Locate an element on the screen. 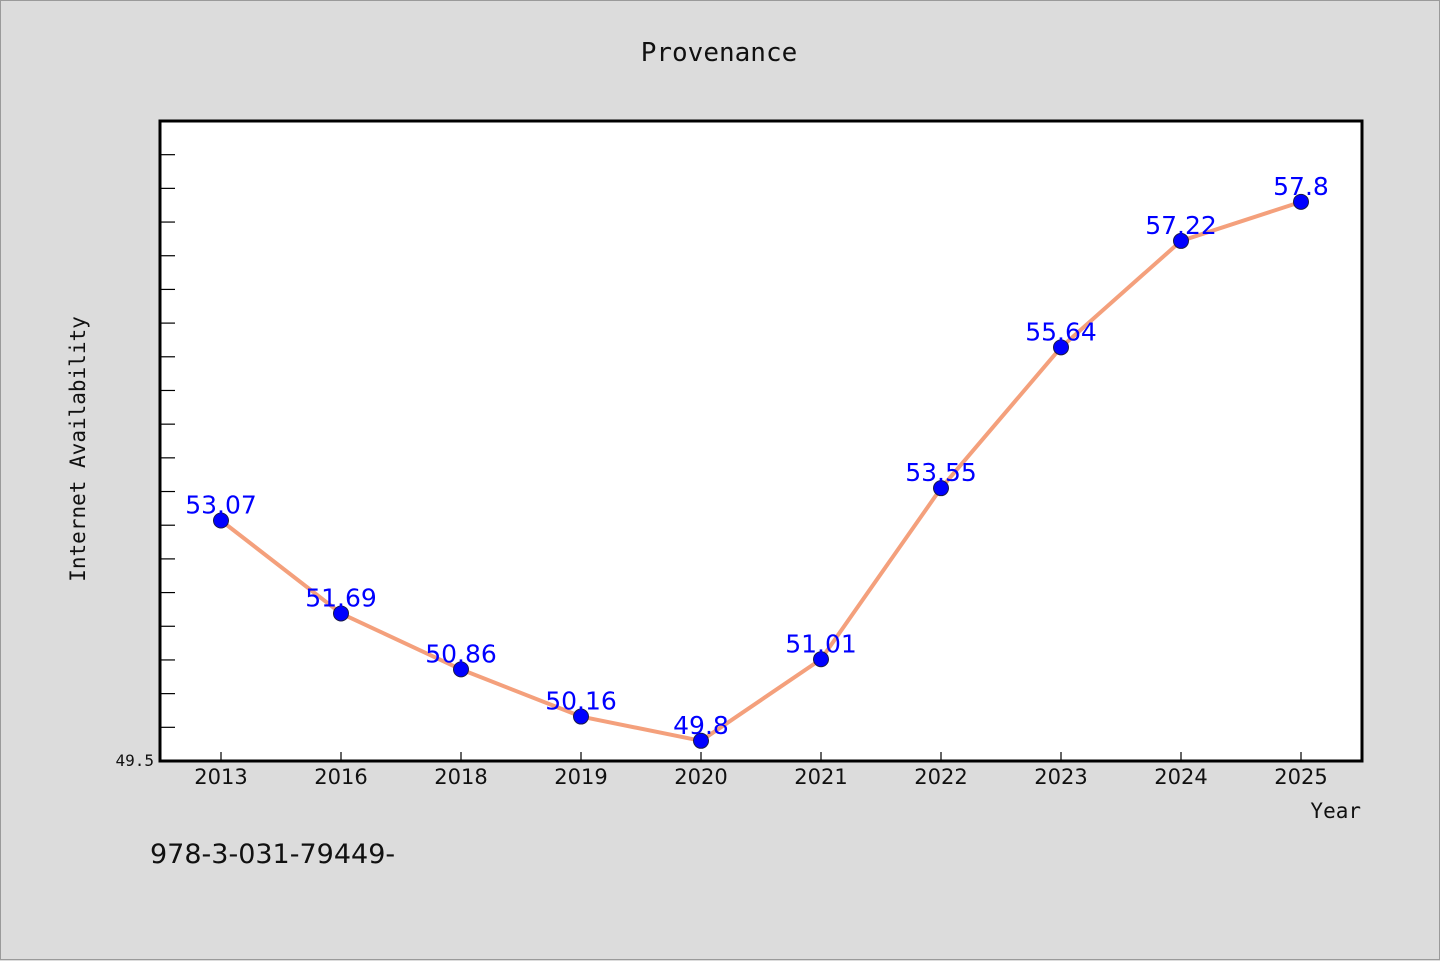 The image size is (1440, 961). x-tick-label: 2013 is located at coordinates (220, 777).